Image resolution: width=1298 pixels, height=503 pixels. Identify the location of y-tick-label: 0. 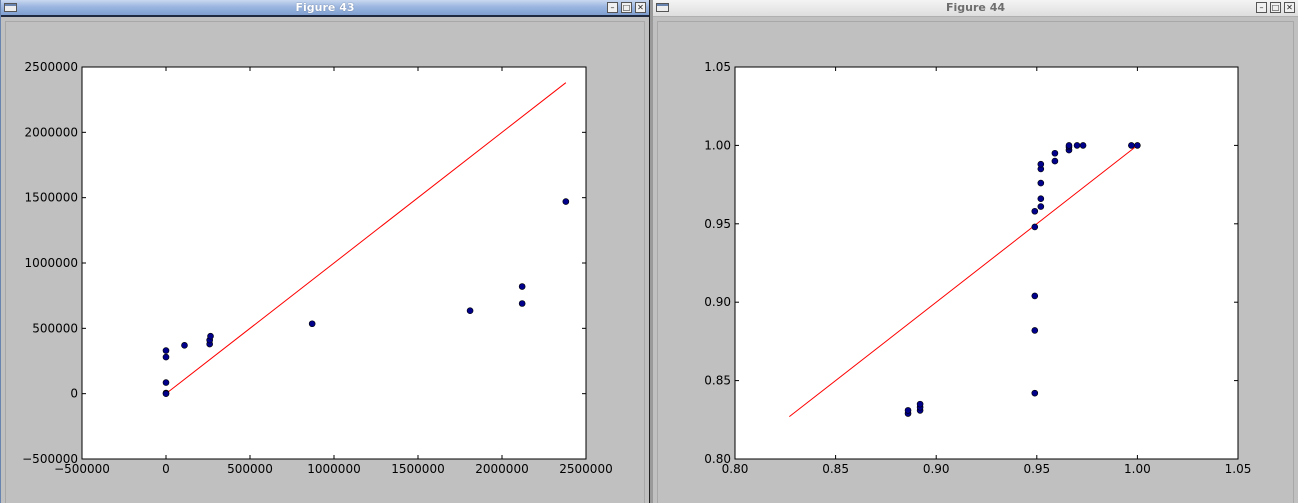
(74, 394).